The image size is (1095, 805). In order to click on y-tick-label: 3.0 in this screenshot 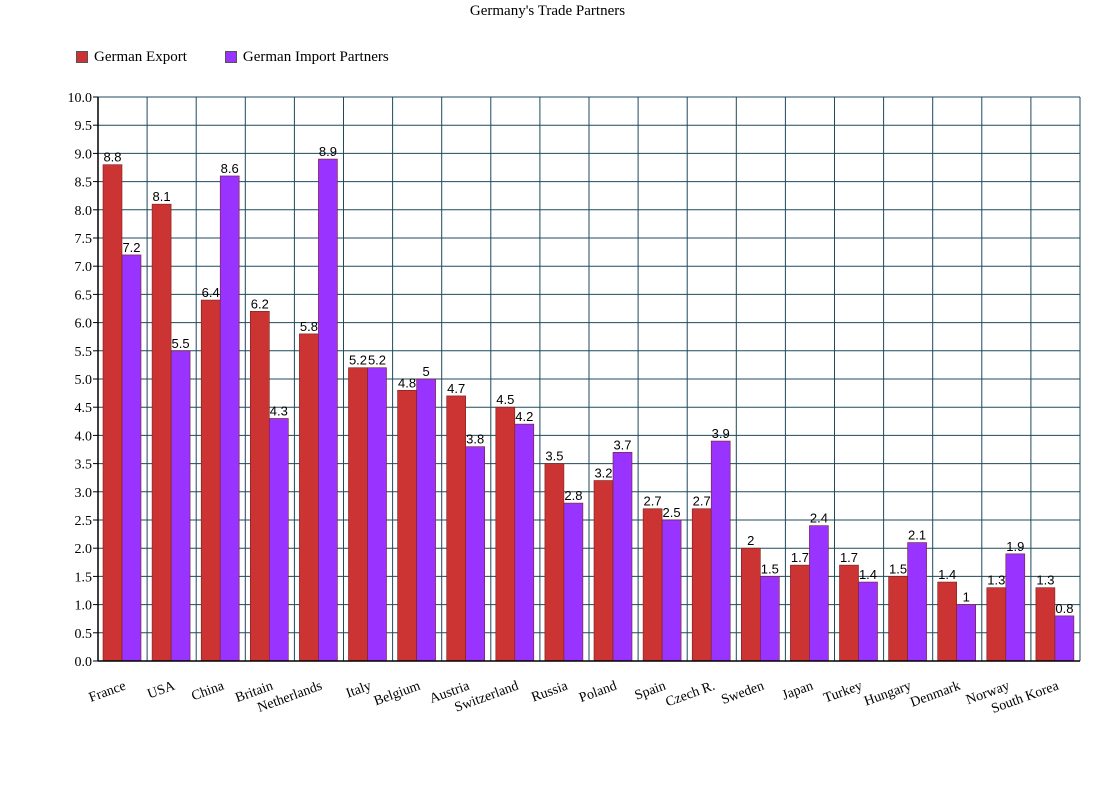, I will do `click(84, 493)`.